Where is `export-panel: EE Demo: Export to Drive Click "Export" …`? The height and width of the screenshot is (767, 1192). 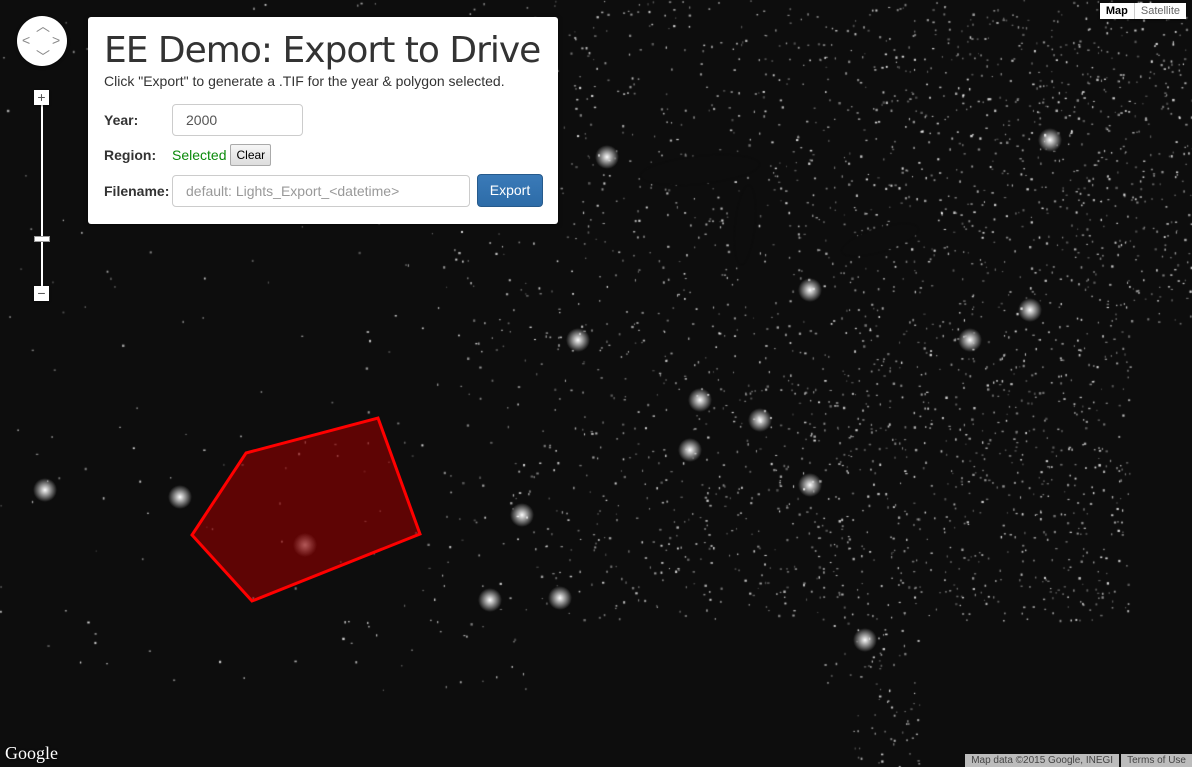 export-panel: EE Demo: Export to Drive Click "Export" … is located at coordinates (323, 120).